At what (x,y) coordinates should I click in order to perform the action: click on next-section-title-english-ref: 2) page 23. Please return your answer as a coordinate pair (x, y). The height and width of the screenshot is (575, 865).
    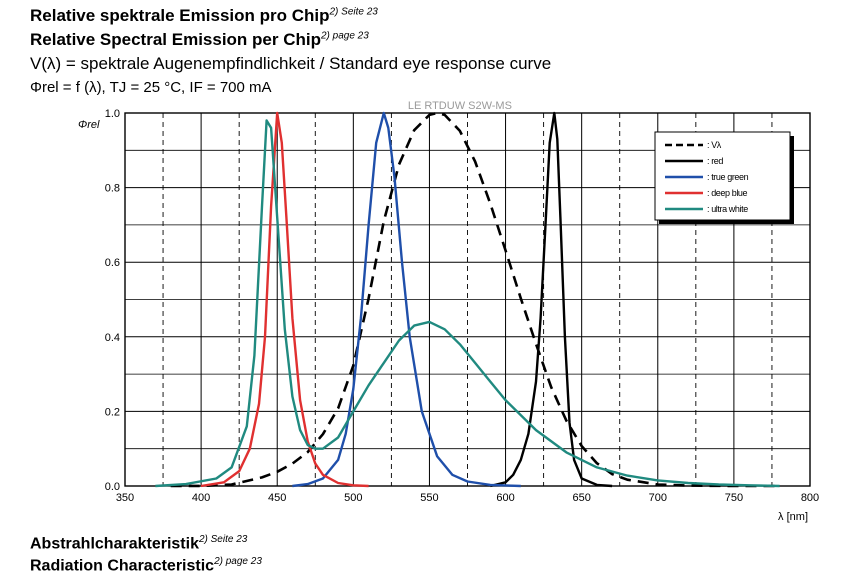
    Looking at the image, I should click on (238, 561).